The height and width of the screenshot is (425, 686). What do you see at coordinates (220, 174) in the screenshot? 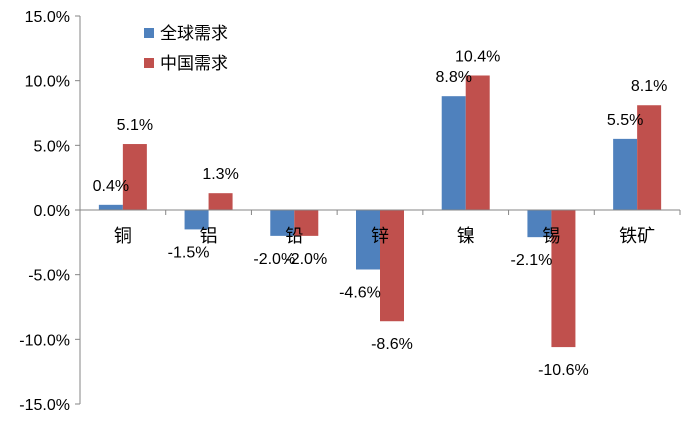
I see `data-label: 1.3%` at bounding box center [220, 174].